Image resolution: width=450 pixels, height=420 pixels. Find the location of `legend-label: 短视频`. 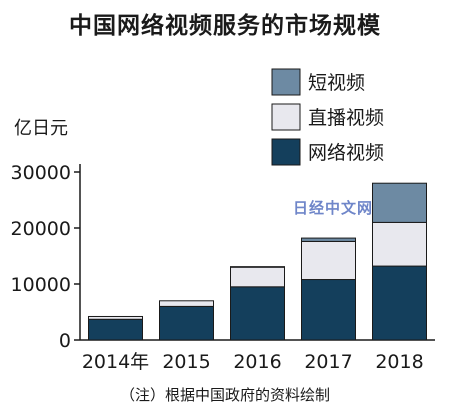

legend-label: 短视频 is located at coordinates (336, 83).